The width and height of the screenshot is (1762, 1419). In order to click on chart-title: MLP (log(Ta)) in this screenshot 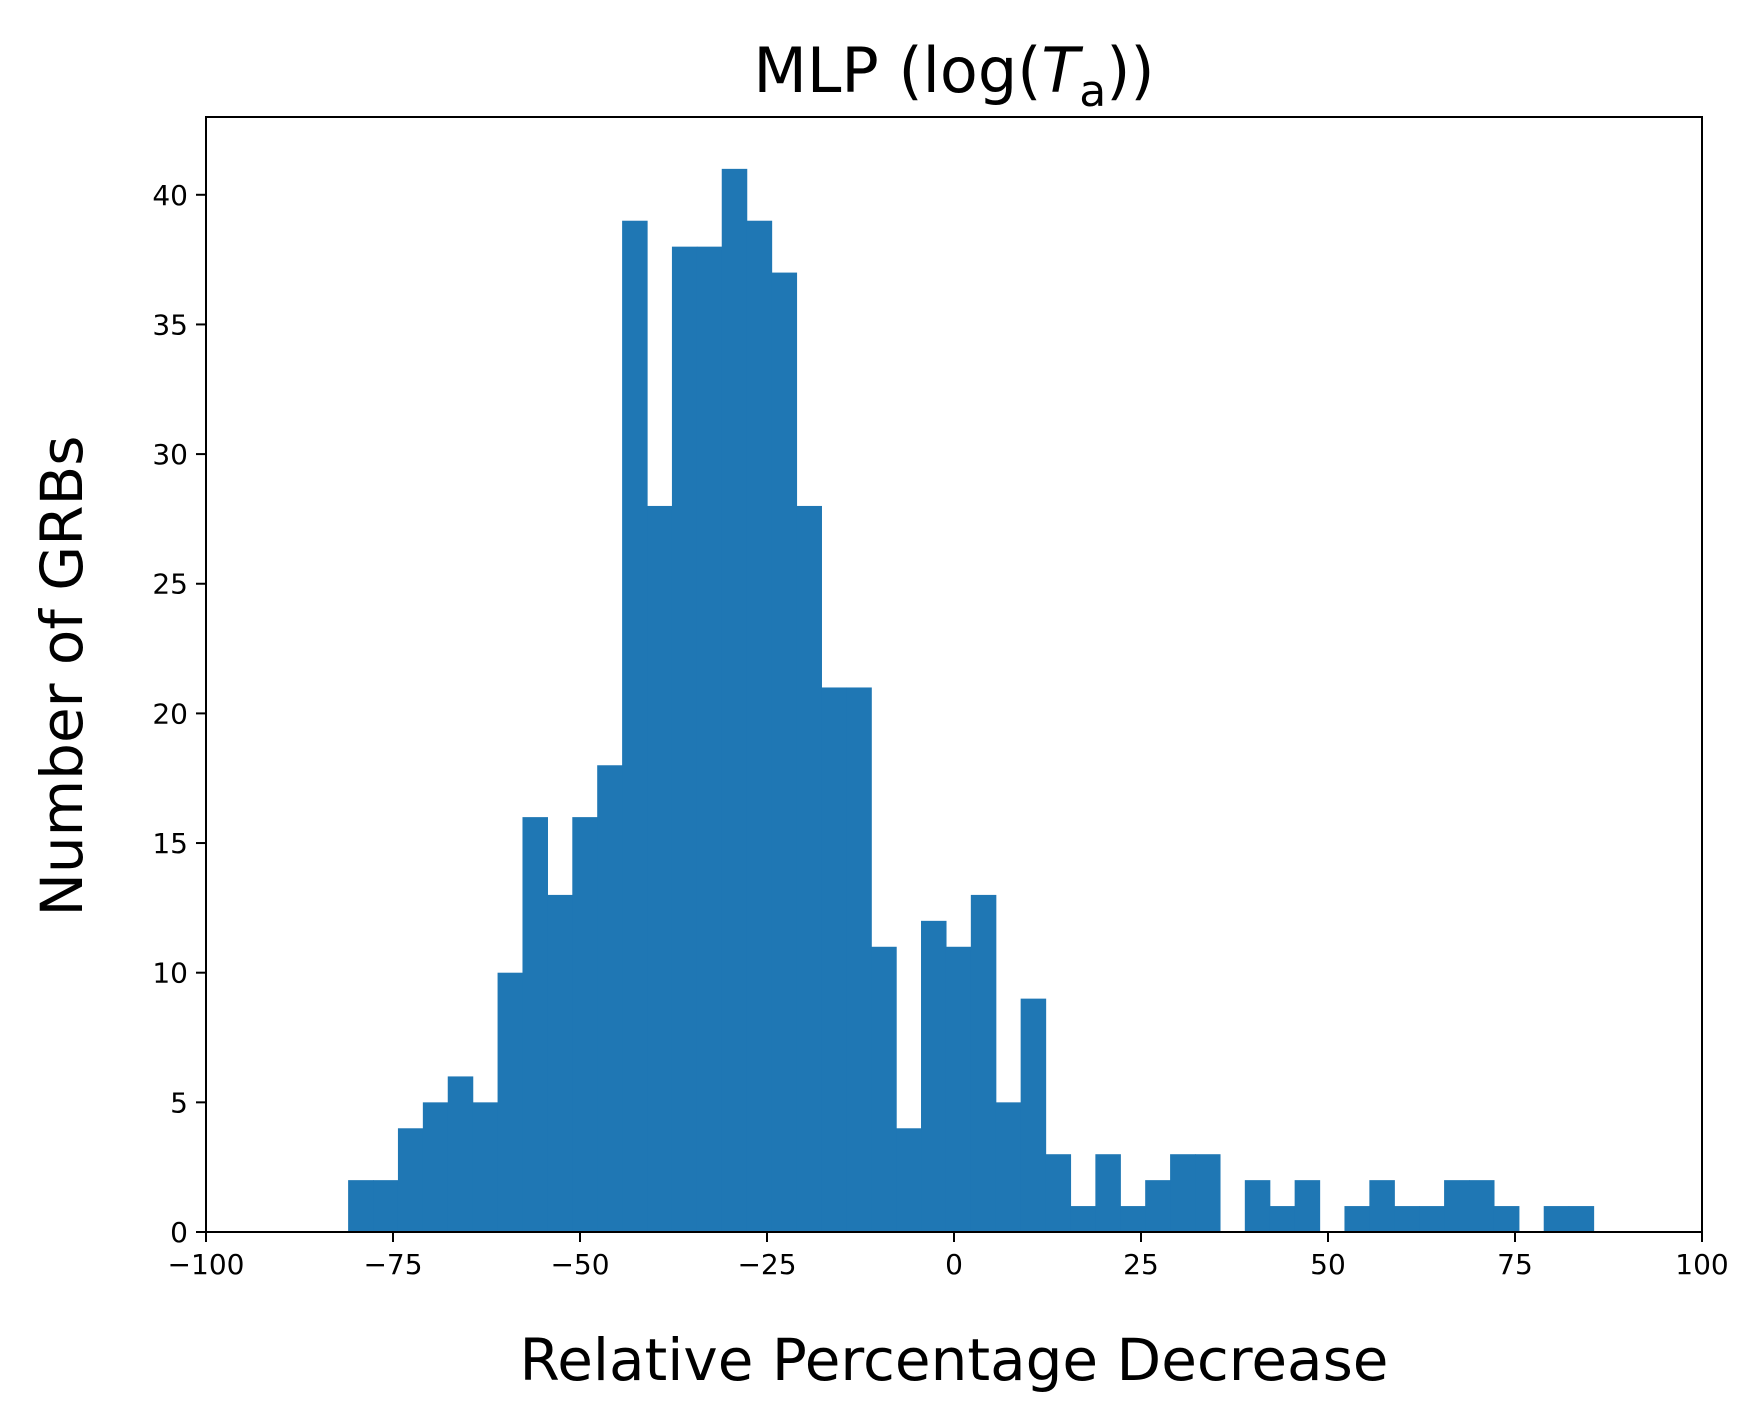, I will do `click(953, 75)`.